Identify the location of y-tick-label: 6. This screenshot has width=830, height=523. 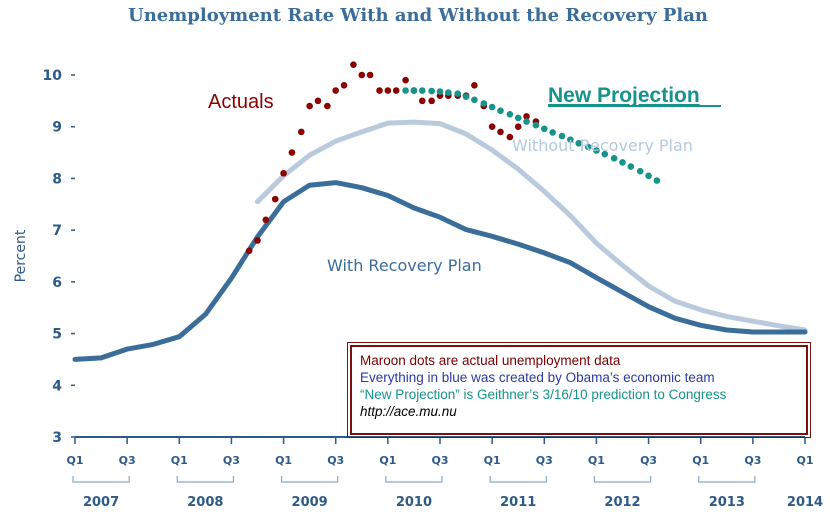
(57, 283).